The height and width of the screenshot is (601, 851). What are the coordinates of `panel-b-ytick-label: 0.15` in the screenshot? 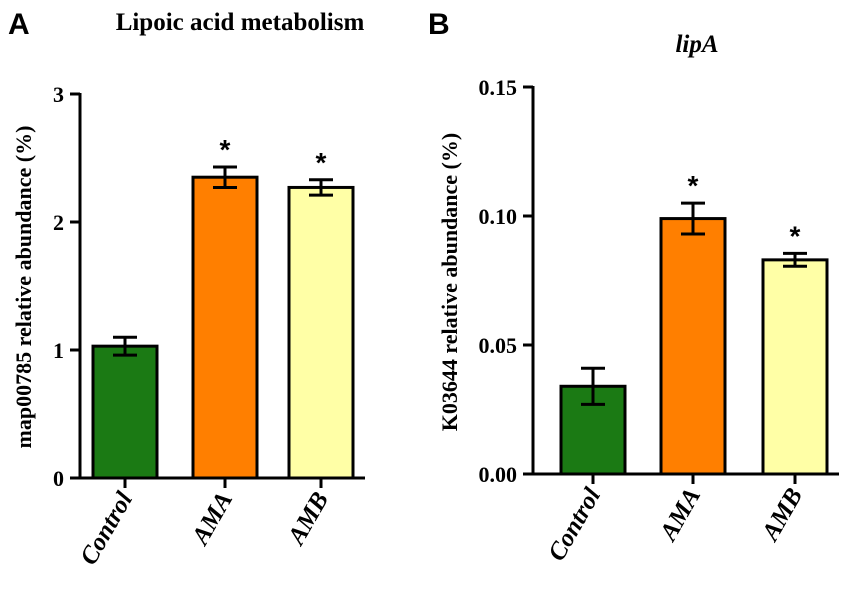 It's located at (498, 87).